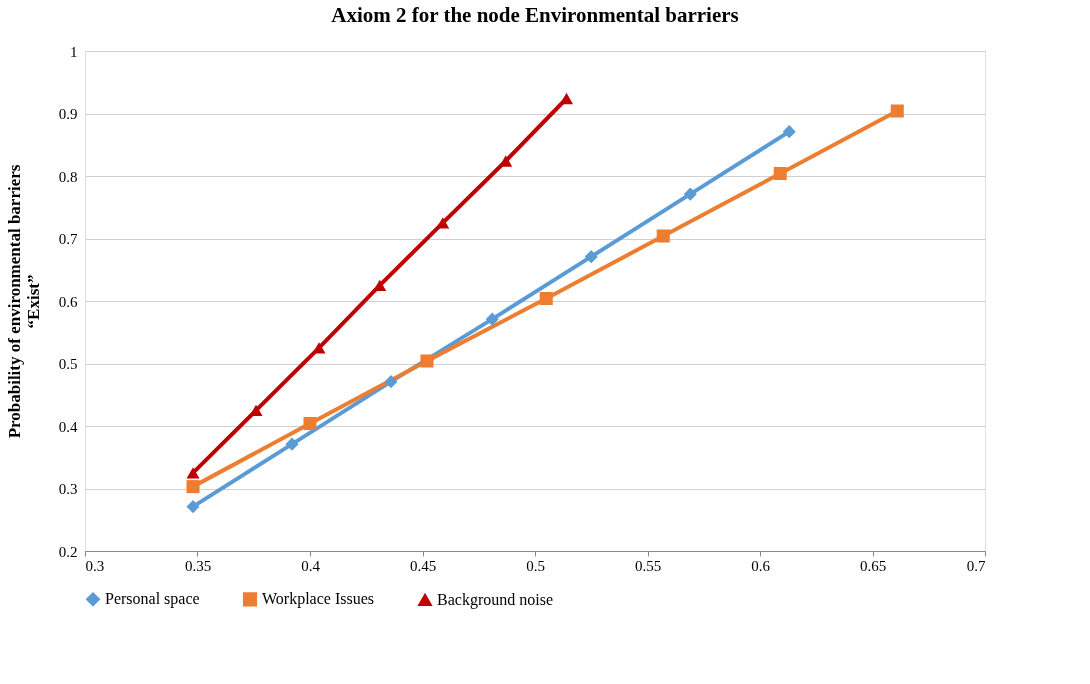  I want to click on y-tick-label: 0.4, so click(68, 426).